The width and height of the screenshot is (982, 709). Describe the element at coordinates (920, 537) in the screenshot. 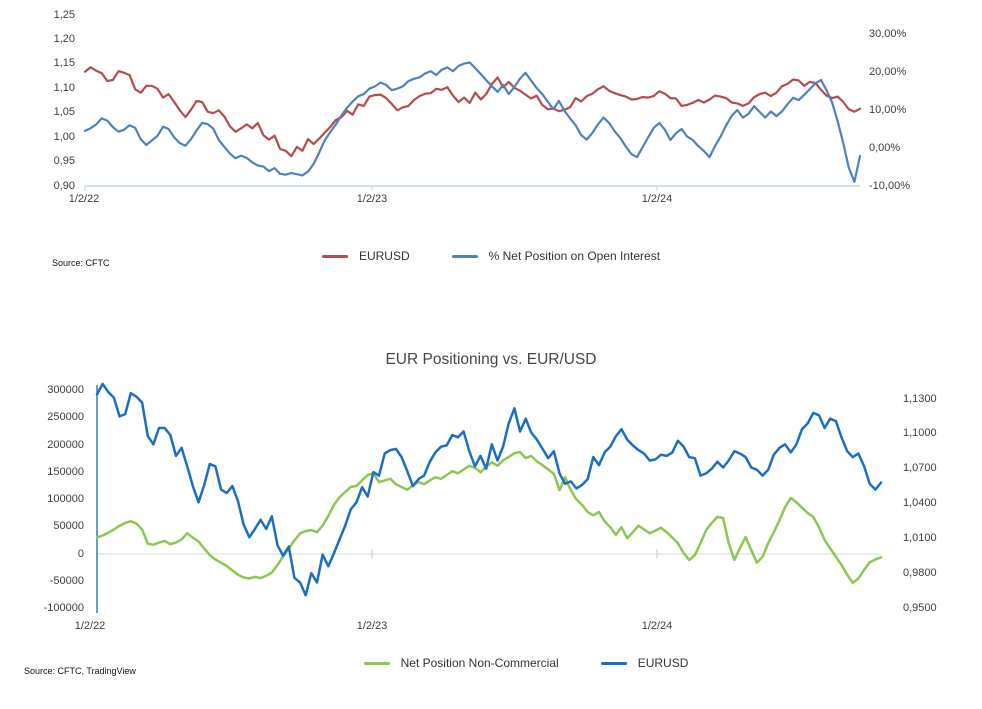

I see `tick-label: 1,0100` at that location.